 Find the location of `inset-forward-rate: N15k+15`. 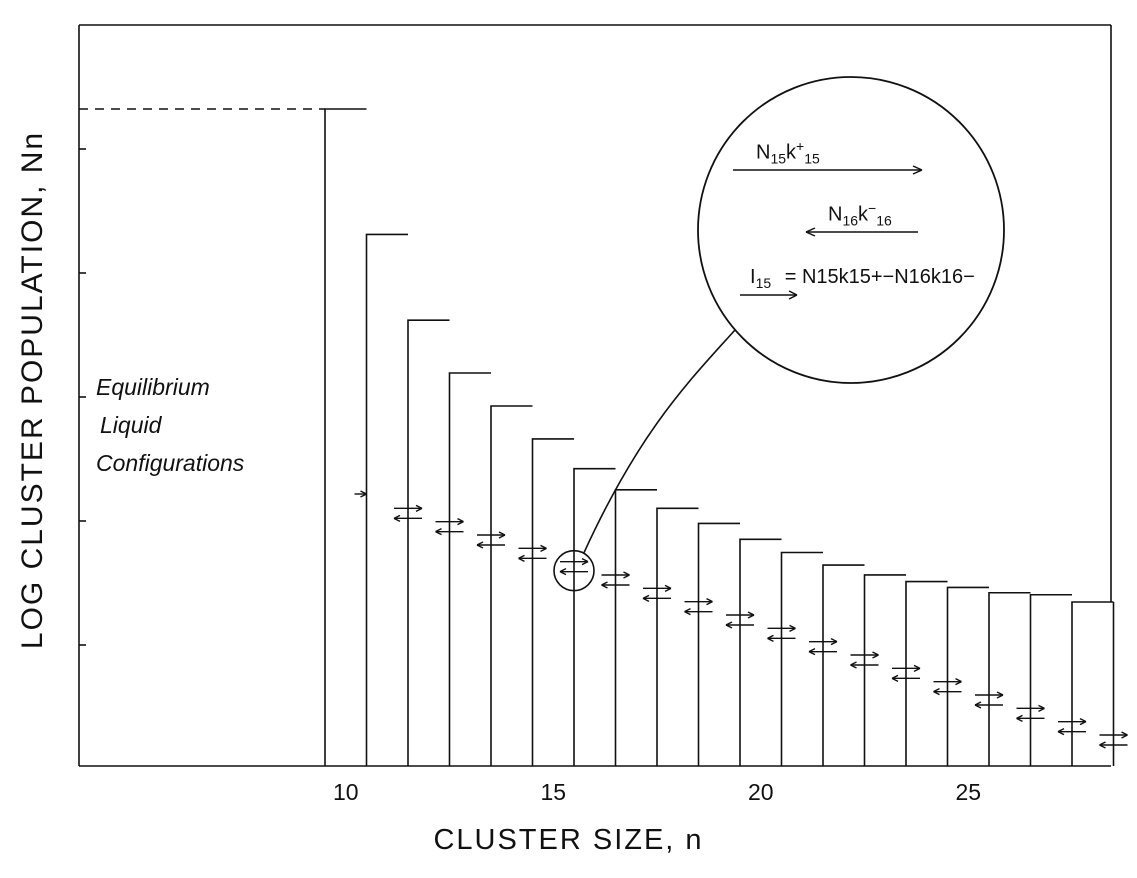

inset-forward-rate: N15k+15 is located at coordinates (788, 152).